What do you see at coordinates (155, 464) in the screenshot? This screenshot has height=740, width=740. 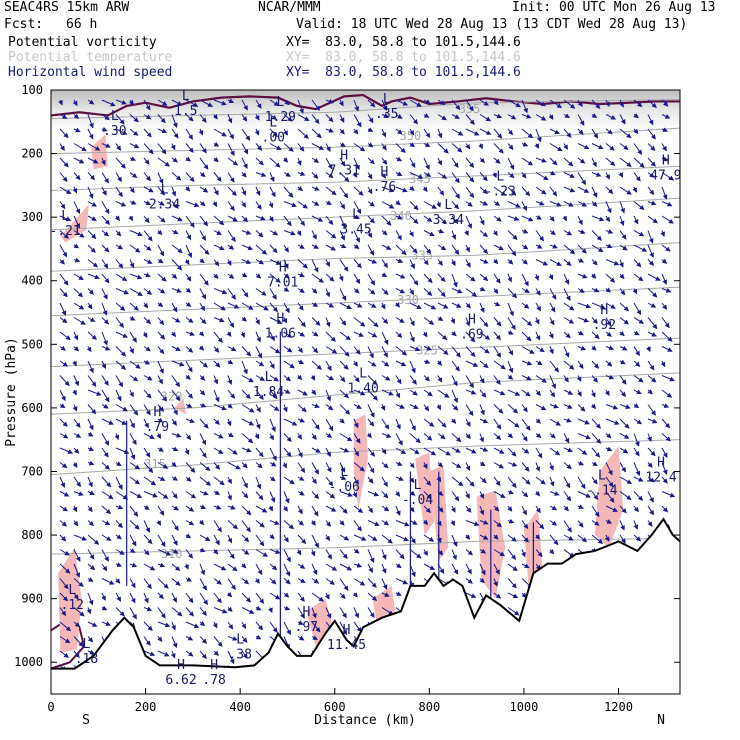 I see `theta-label-315: 315` at bounding box center [155, 464].